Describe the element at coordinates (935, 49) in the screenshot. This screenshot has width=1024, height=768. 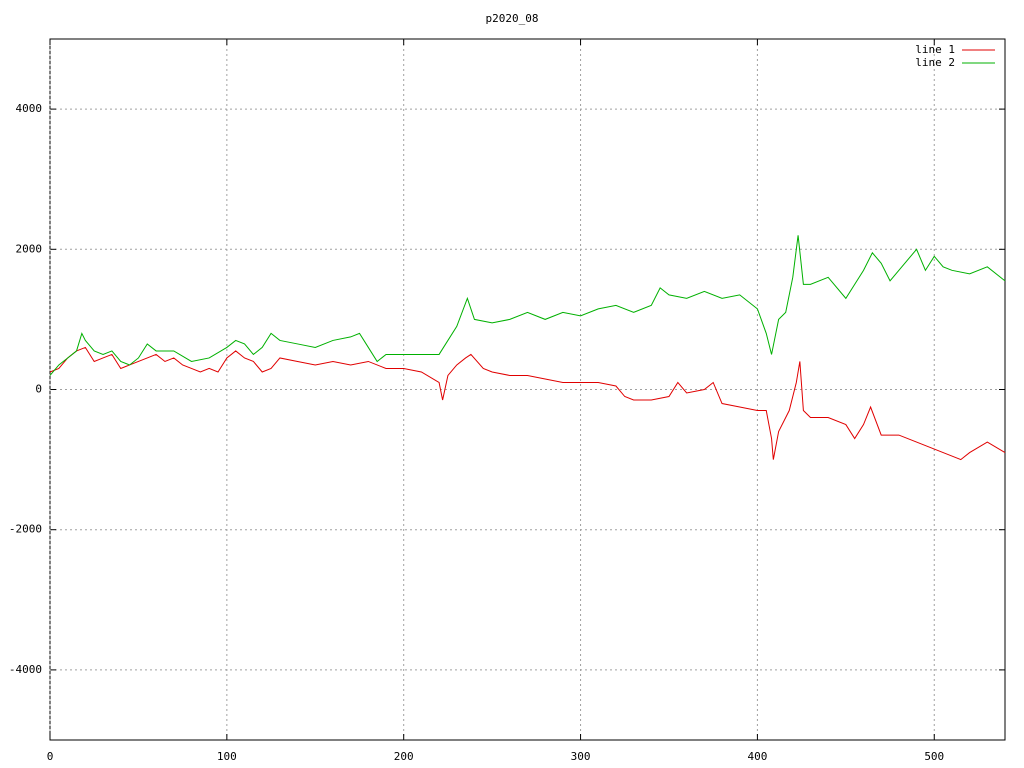
I see `legend-label: line 1` at that location.